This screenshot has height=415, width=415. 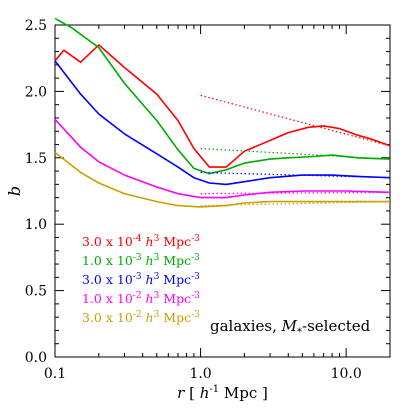 What do you see at coordinates (36, 92) in the screenshot?
I see `y-tick-label: 2.0` at bounding box center [36, 92].